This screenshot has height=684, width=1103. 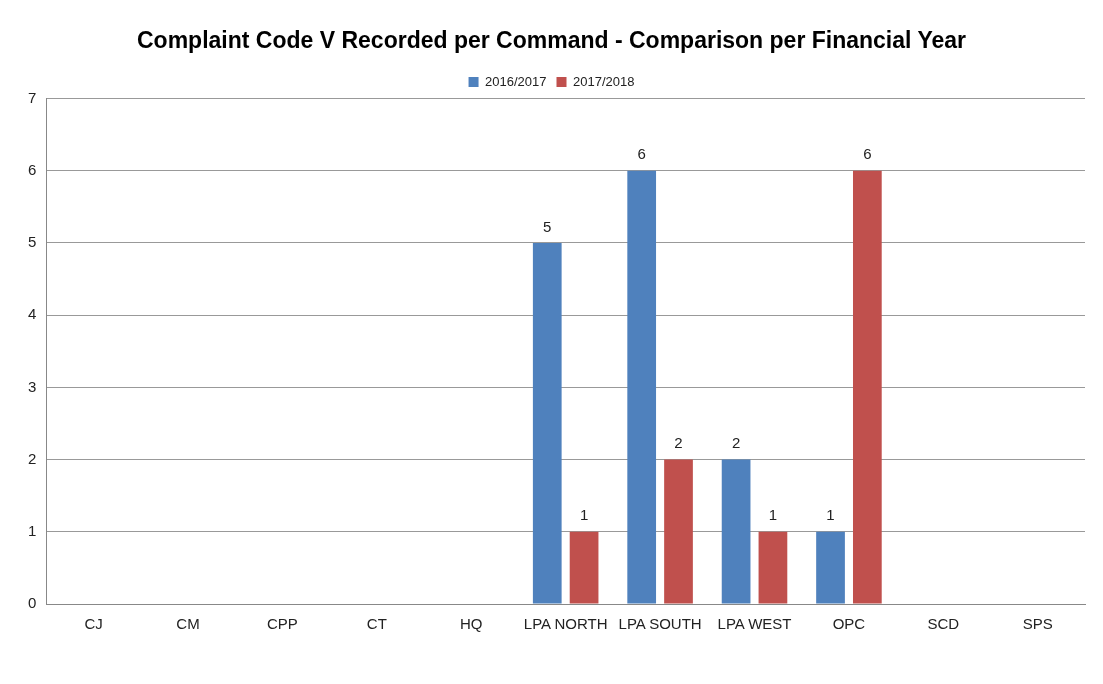 I want to click on y-tick-label: 7, so click(x=32, y=97).